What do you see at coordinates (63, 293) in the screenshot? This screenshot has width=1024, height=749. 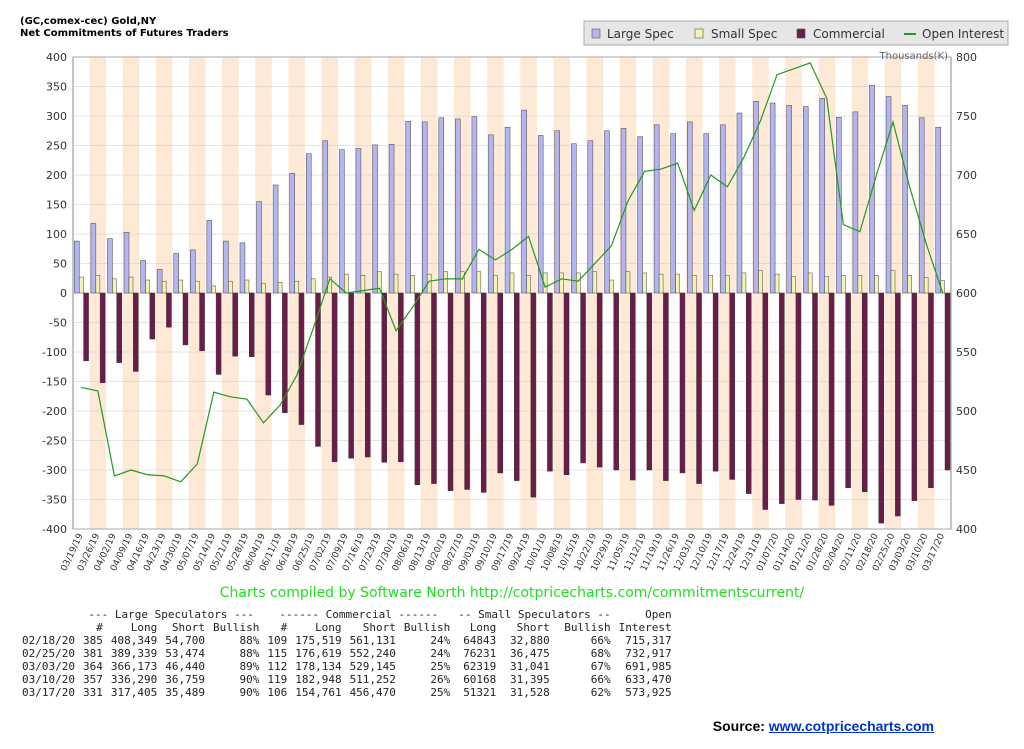 I see `y-tick-label: 0` at bounding box center [63, 293].